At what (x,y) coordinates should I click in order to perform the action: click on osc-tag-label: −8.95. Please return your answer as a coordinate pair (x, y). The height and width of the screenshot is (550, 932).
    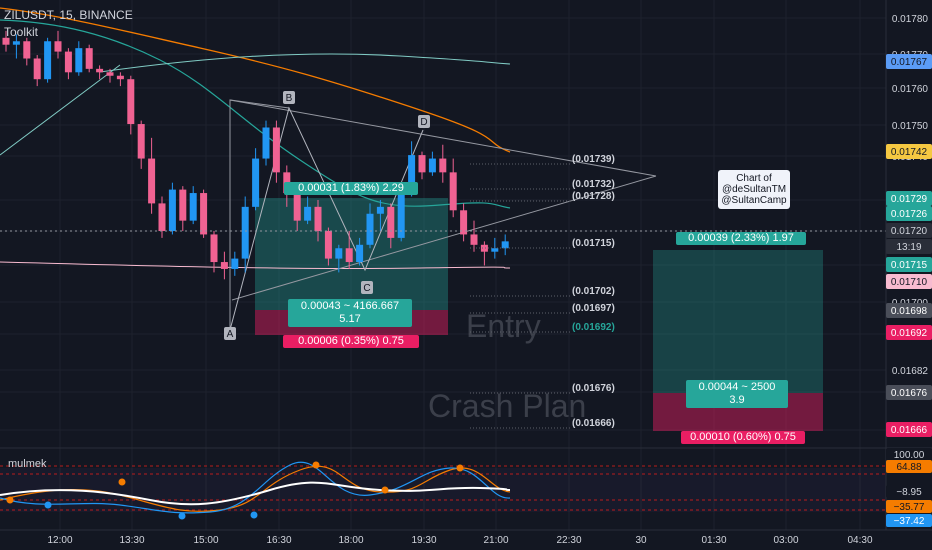
    Looking at the image, I should click on (909, 492).